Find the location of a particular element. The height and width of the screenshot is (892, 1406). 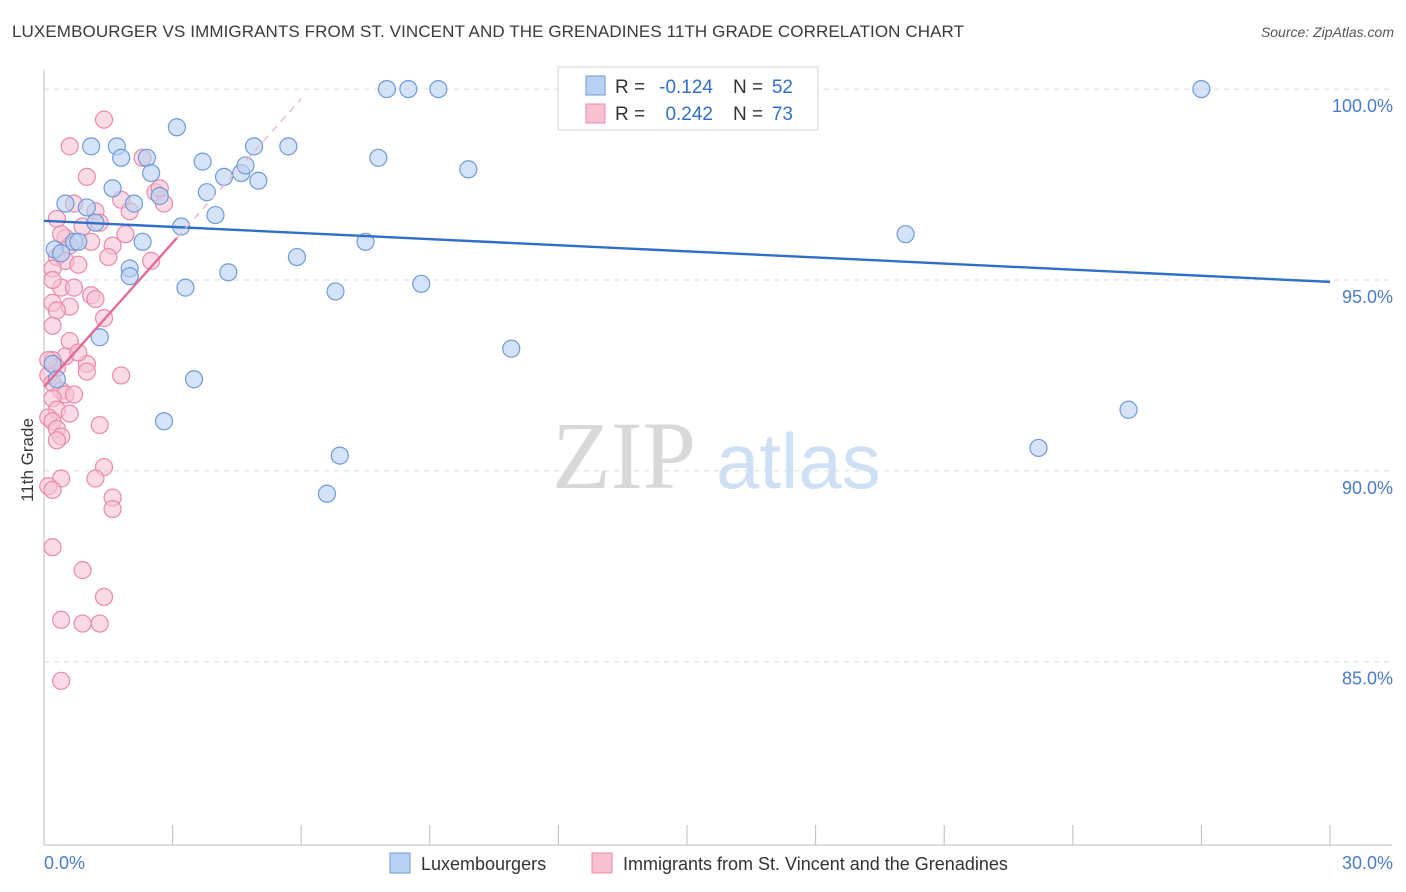

legend-r-value-2: 0.242 is located at coordinates (689, 114).